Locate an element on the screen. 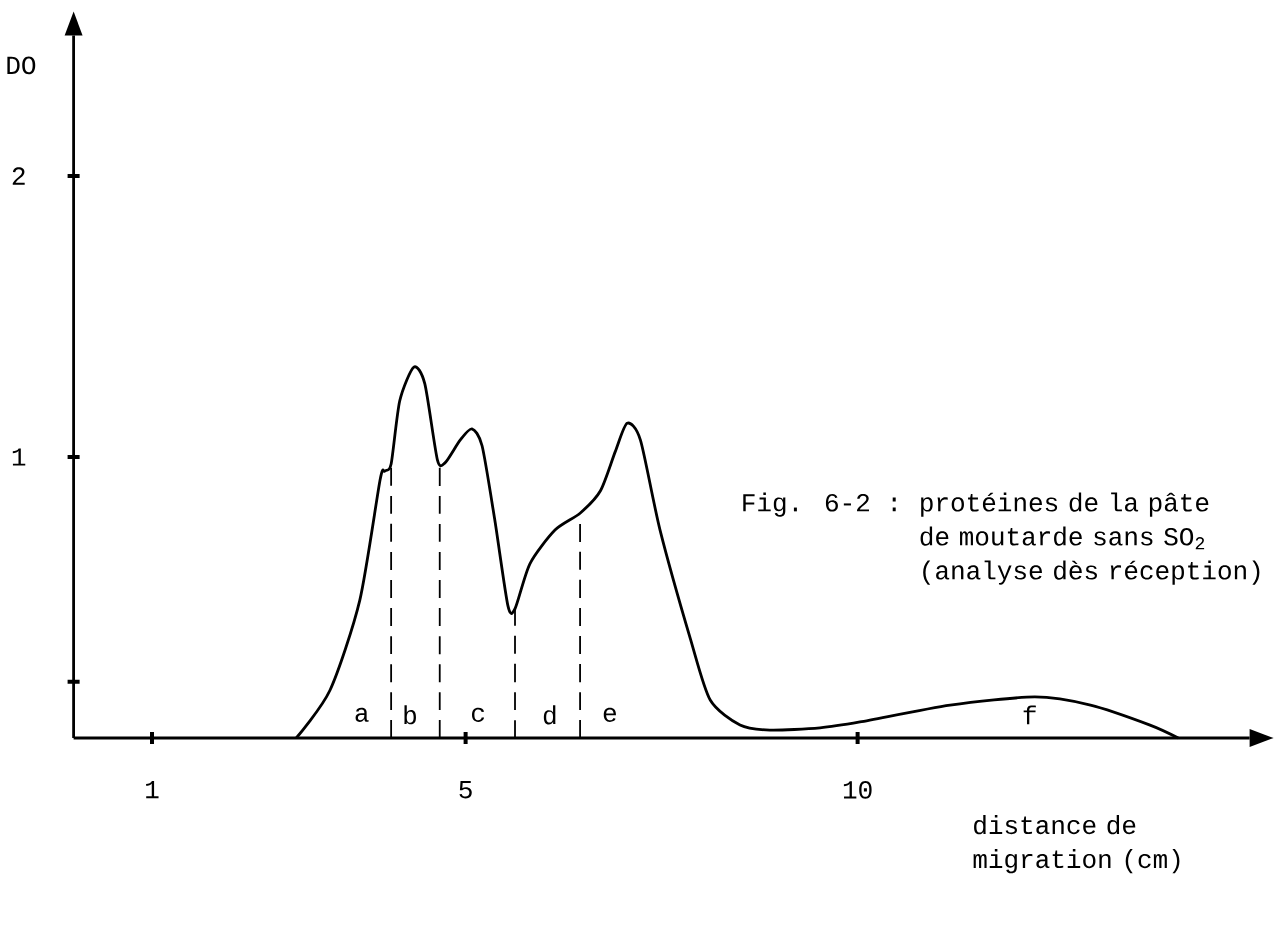 This screenshot has height=941, width=1288. text: Fig. 6-2 : is located at coordinates (819, 504).